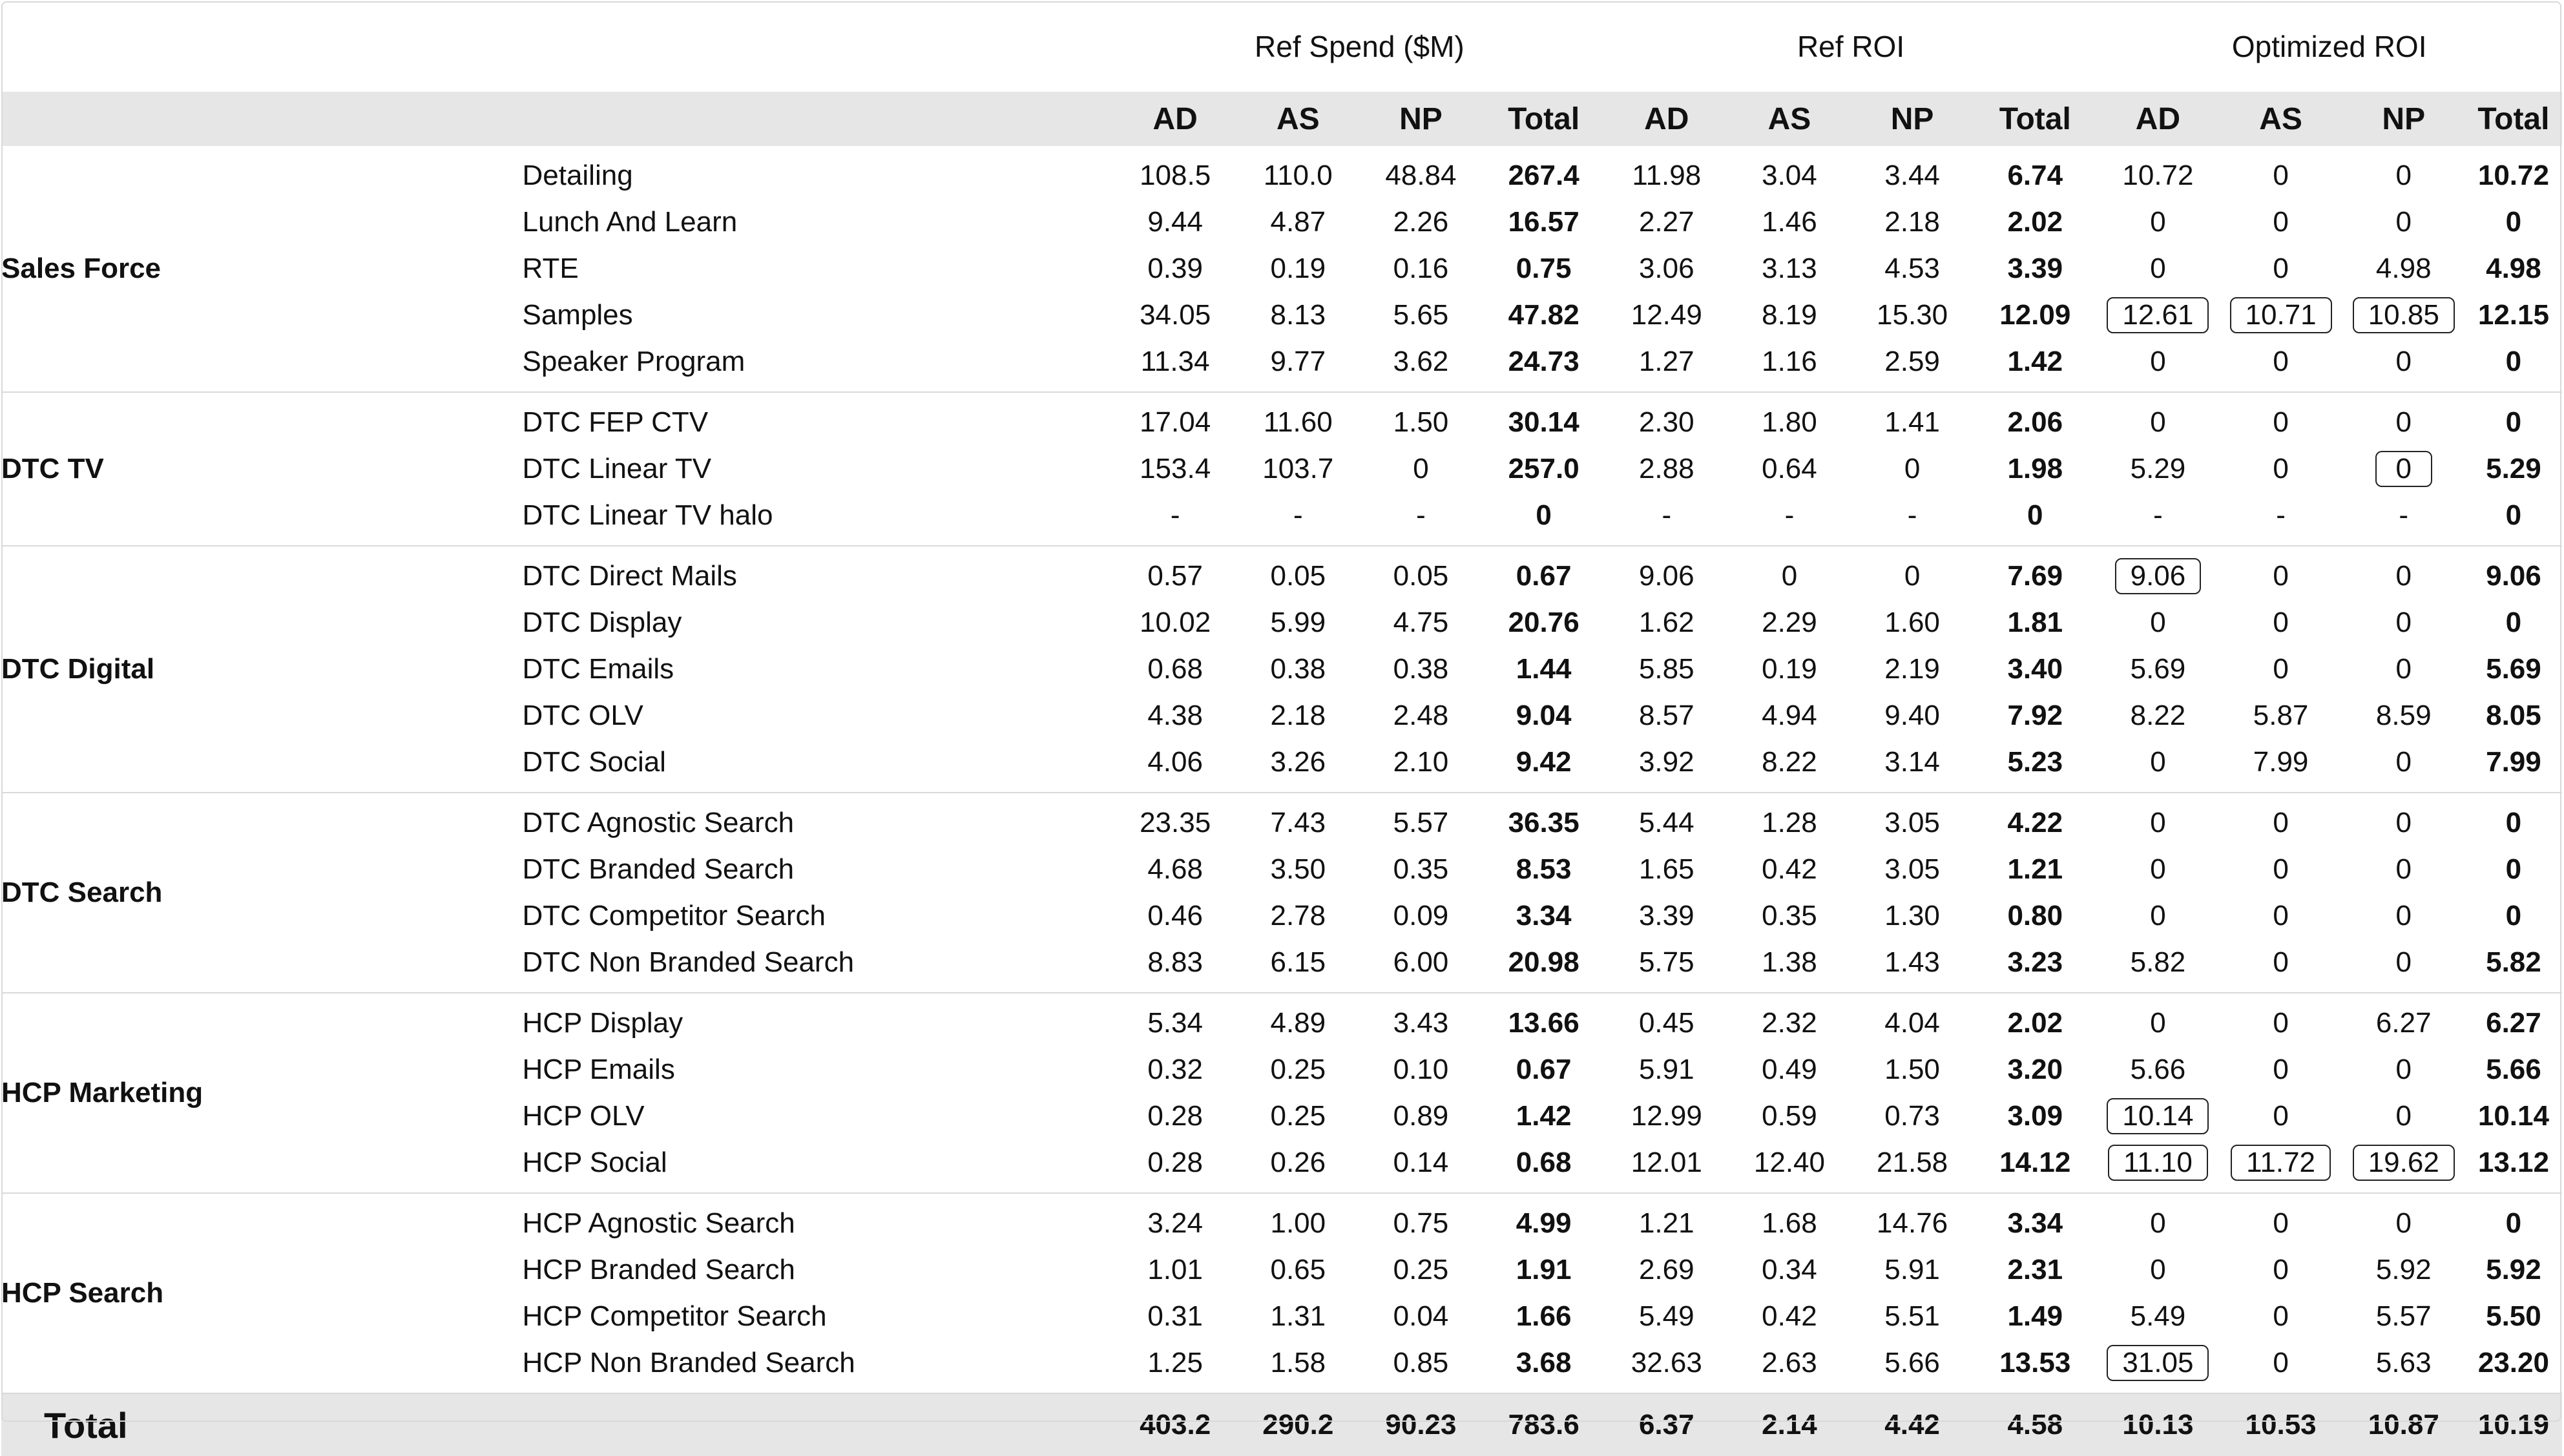 Image resolution: width=2564 pixels, height=1456 pixels. What do you see at coordinates (1298, 669) in the screenshot?
I see `spend-as-cell: 0.38` at bounding box center [1298, 669].